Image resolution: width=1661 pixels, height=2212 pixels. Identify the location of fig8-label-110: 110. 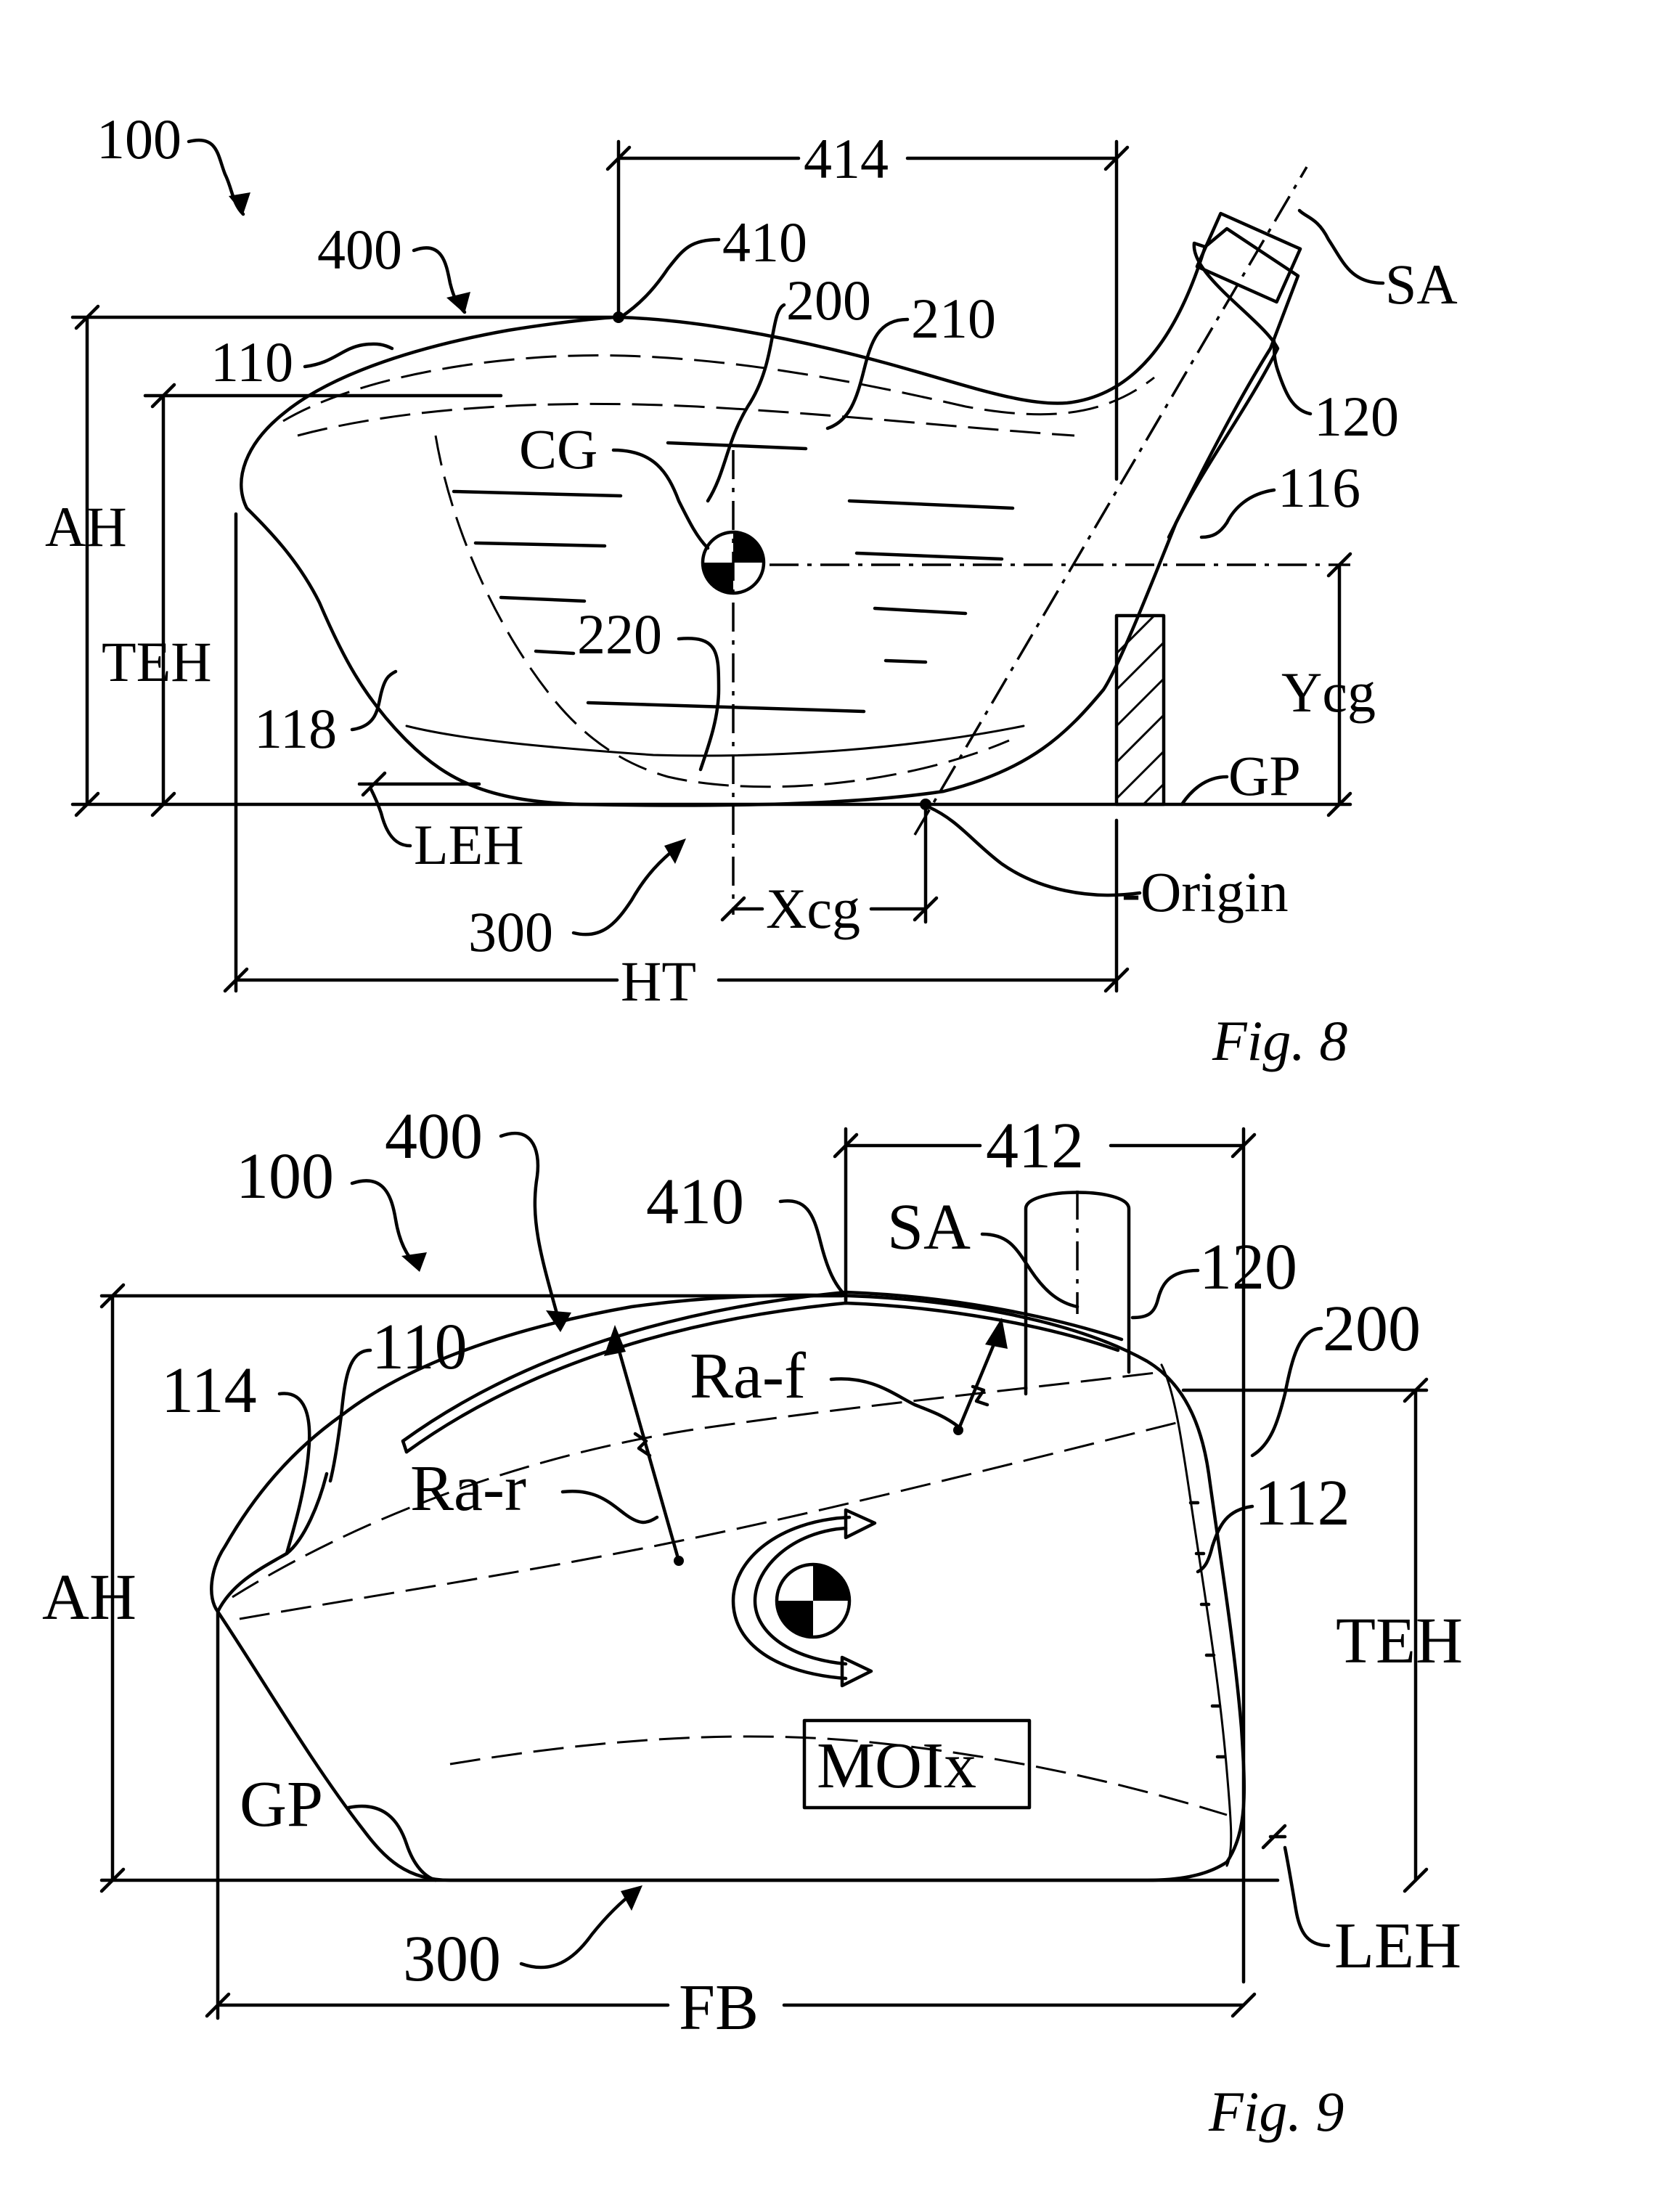
(252, 361).